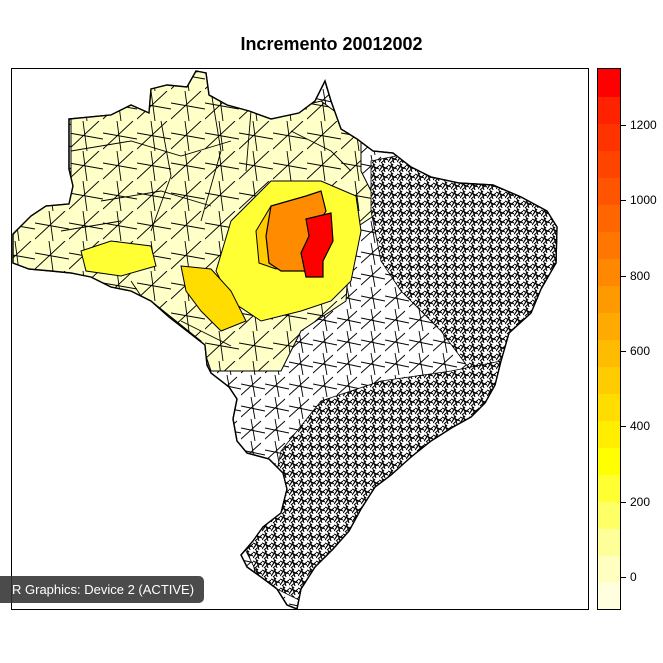  What do you see at coordinates (331, 44) in the screenshot?
I see `chart-title: Incremento 20012002` at bounding box center [331, 44].